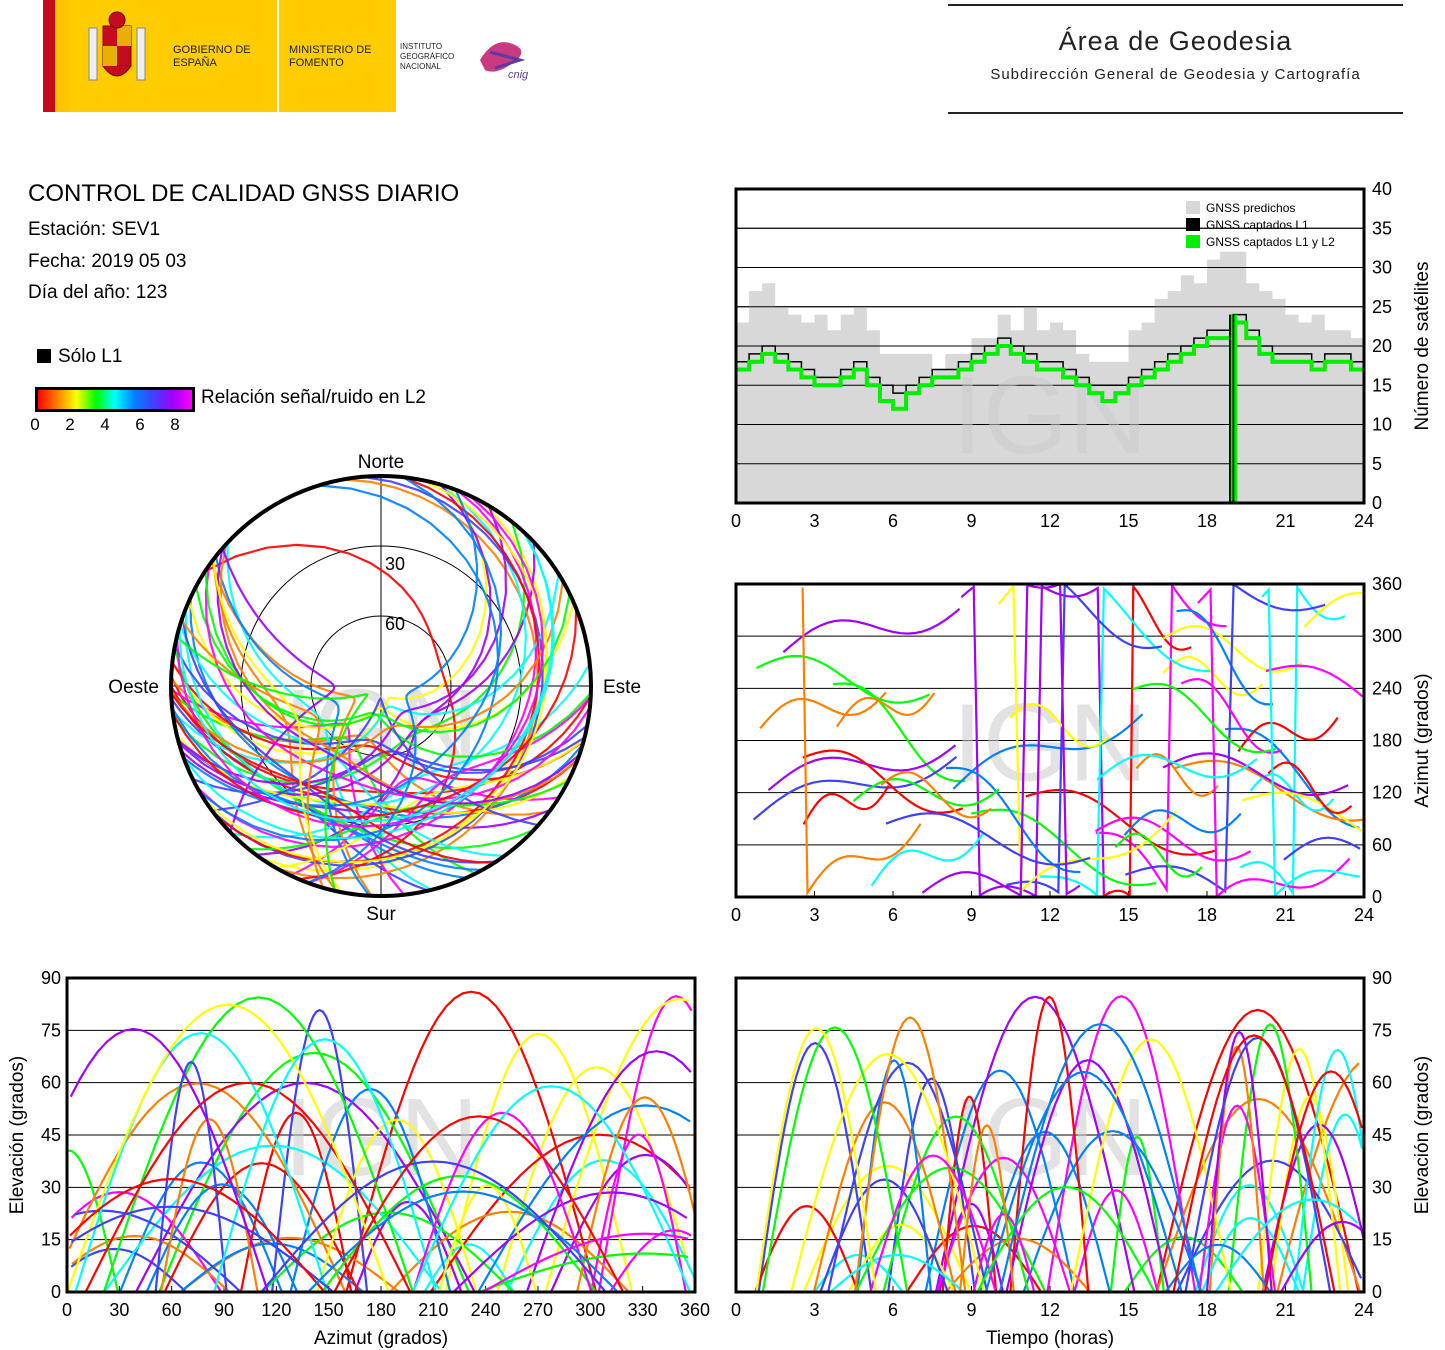 The image size is (1445, 1350). What do you see at coordinates (51, 1135) in the screenshot?
I see `y-tick-label: 45` at bounding box center [51, 1135].